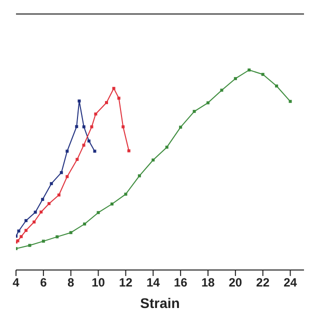 Image resolution: width=320 pixels, height=320 pixels. What do you see at coordinates (16, 283) in the screenshot?
I see `x-tick-label: 4` at bounding box center [16, 283].